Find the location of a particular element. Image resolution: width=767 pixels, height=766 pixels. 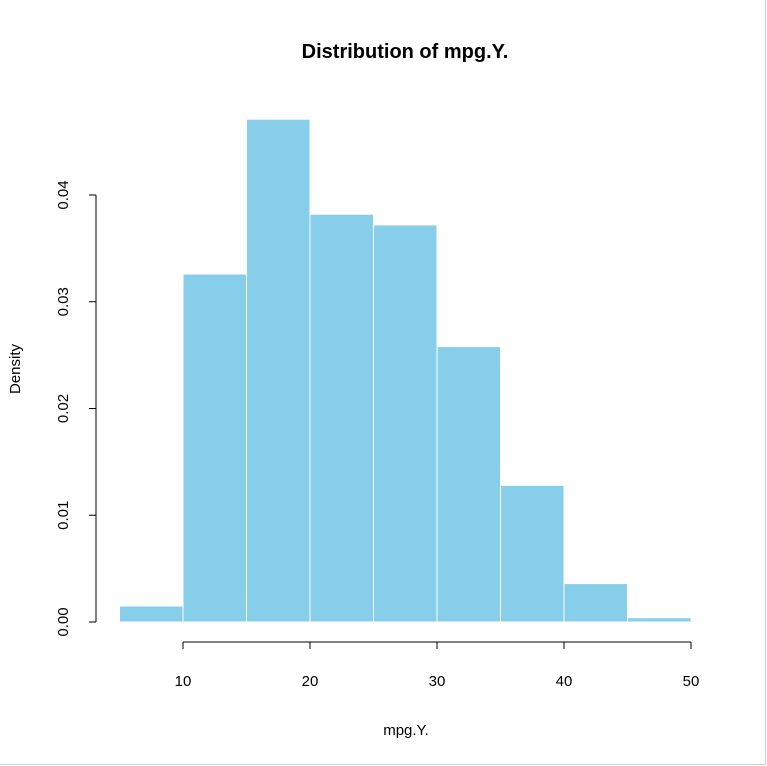

x-axis: 10 20 30 40 50 is located at coordinates (437, 665).